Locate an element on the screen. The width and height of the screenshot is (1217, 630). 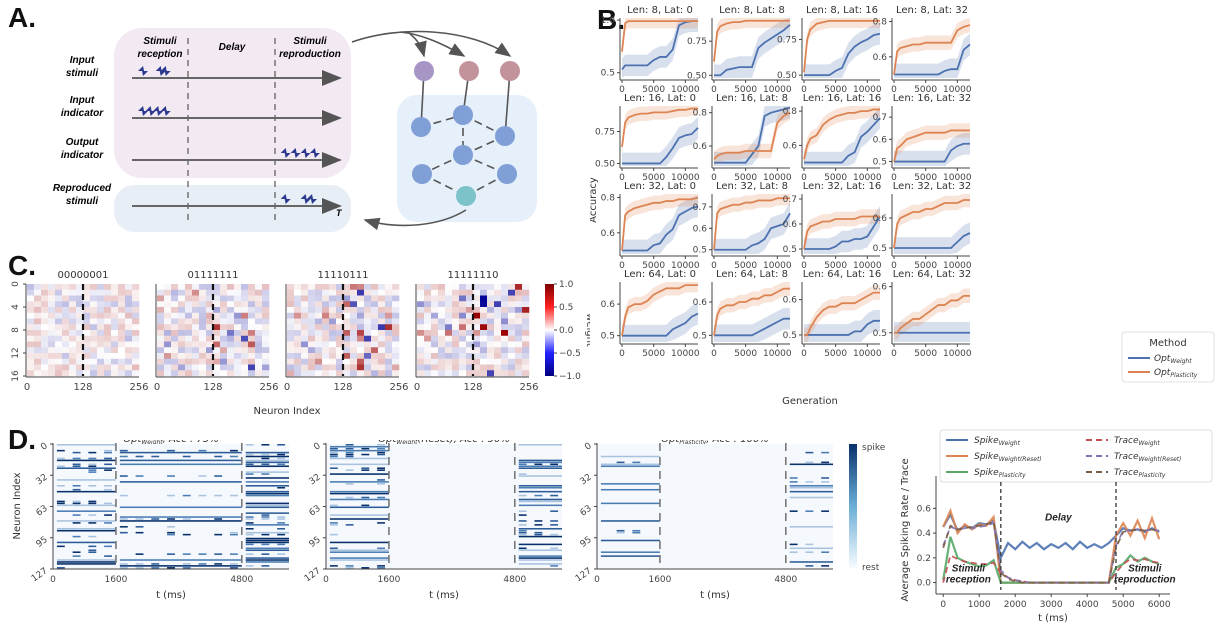
legend-box is located at coordinates (1076, 456).